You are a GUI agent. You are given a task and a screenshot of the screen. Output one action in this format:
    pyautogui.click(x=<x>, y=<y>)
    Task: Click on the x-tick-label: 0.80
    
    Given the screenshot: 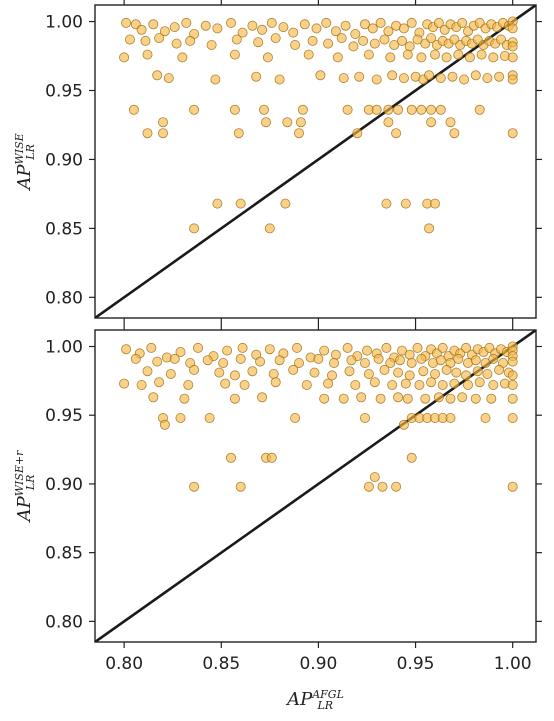 What is the action you would take?
    pyautogui.click(x=124, y=664)
    